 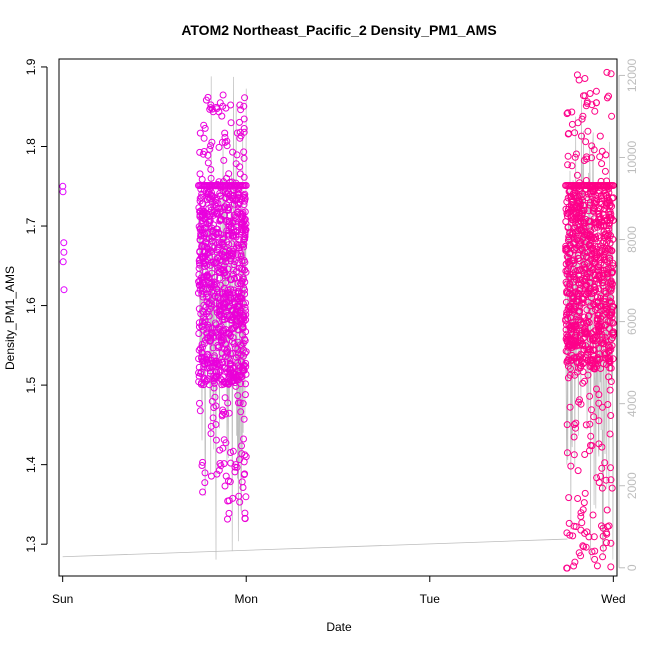 I want to click on y2-tick-label: 2000, so click(x=632, y=485).